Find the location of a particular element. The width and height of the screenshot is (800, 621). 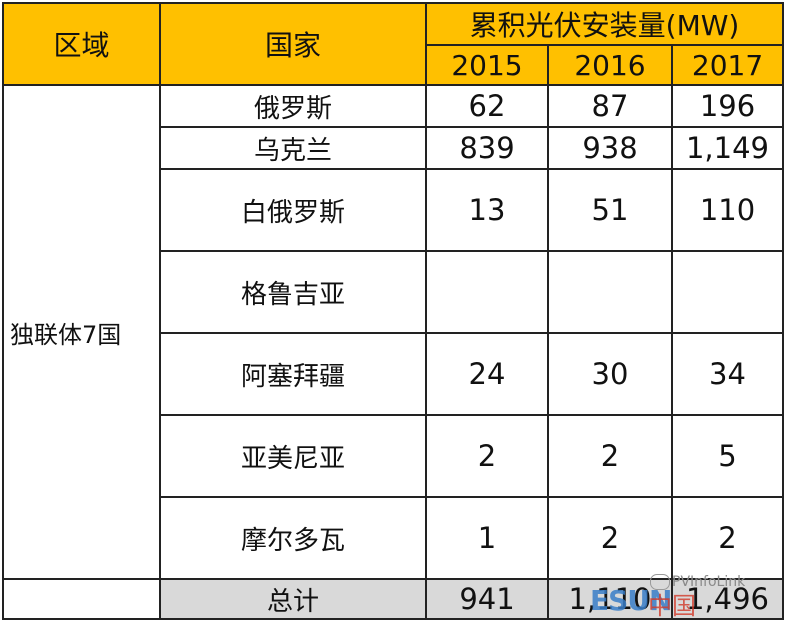

header-year-2015: 2015 is located at coordinates (487, 65).